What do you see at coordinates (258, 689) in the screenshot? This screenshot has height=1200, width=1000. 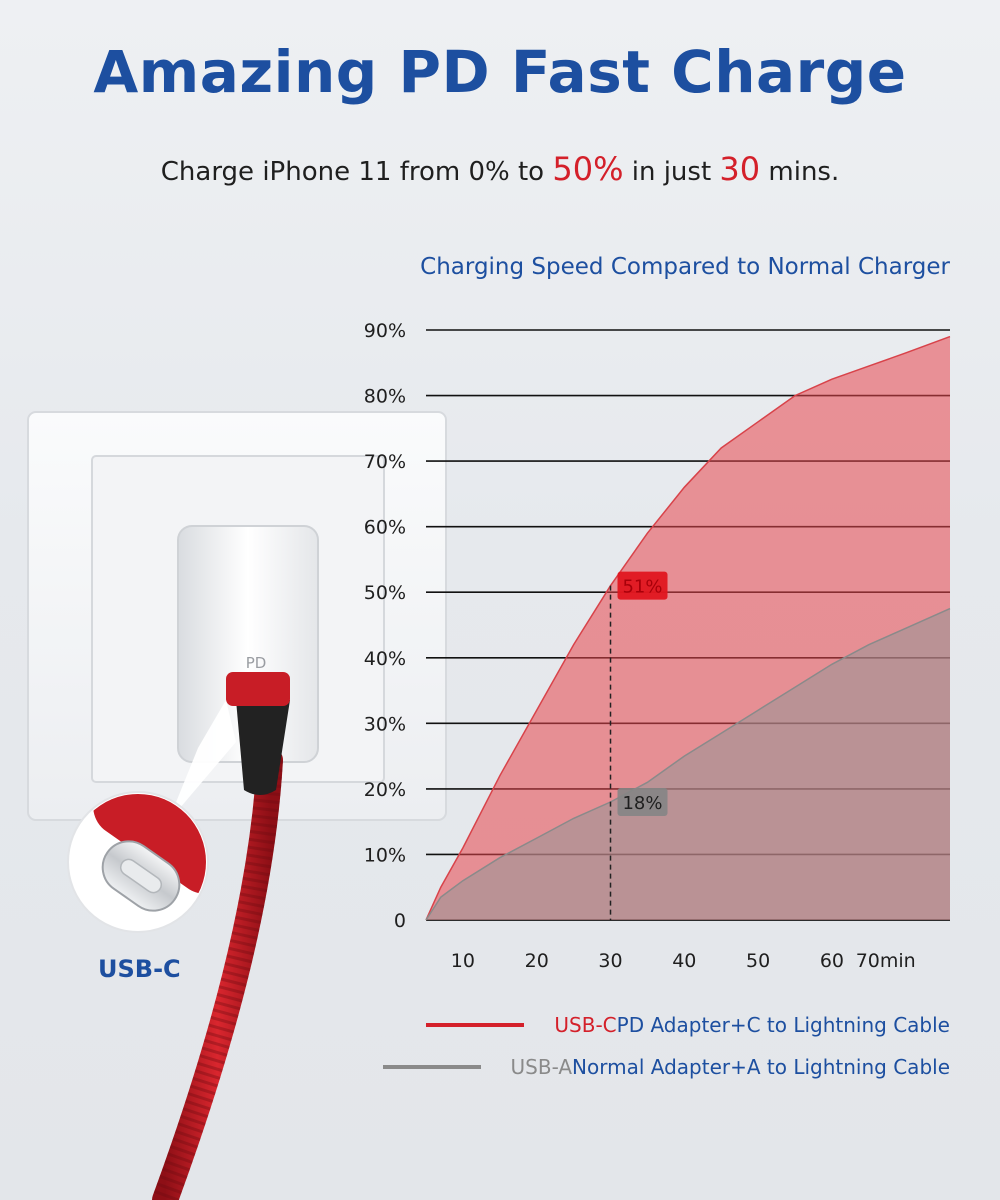 I see `usb-c-plug-housing` at bounding box center [258, 689].